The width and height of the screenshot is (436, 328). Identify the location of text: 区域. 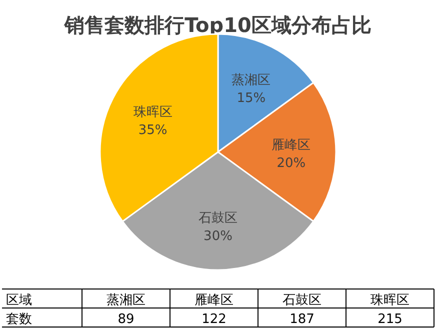
(19, 300).